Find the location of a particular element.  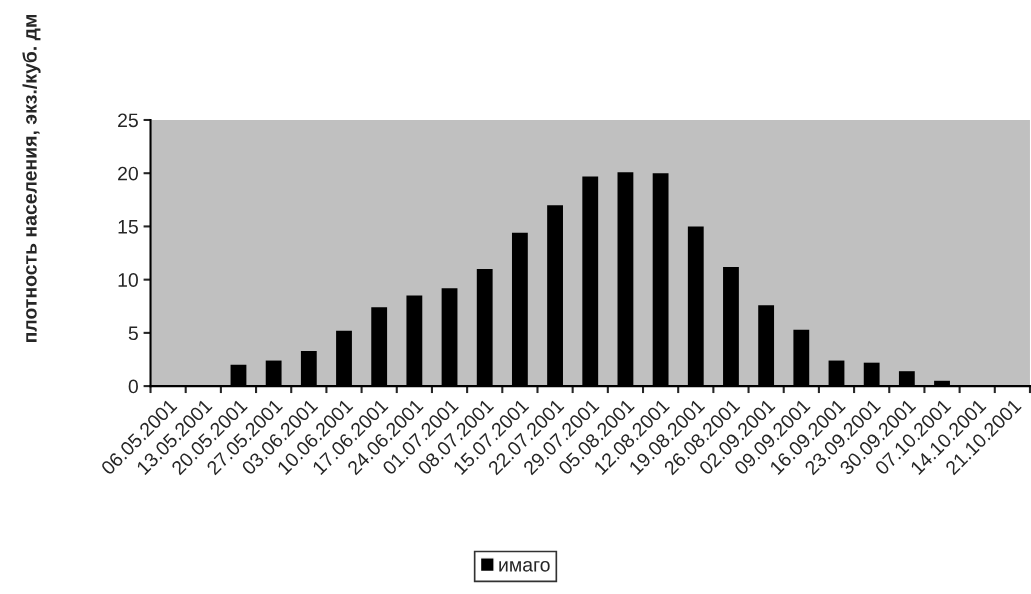

y-tick-label: 10 is located at coordinates (128, 280).